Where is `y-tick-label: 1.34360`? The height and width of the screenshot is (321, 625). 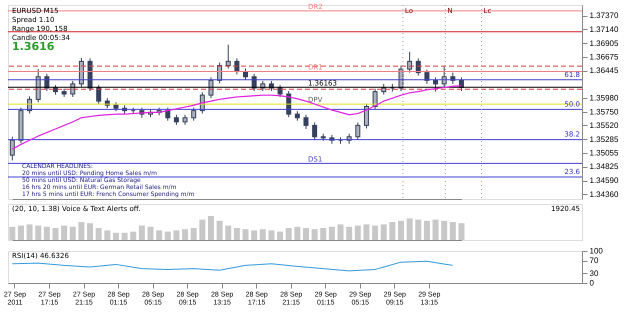
y-tick-label: 1.34360 is located at coordinates (604, 194).